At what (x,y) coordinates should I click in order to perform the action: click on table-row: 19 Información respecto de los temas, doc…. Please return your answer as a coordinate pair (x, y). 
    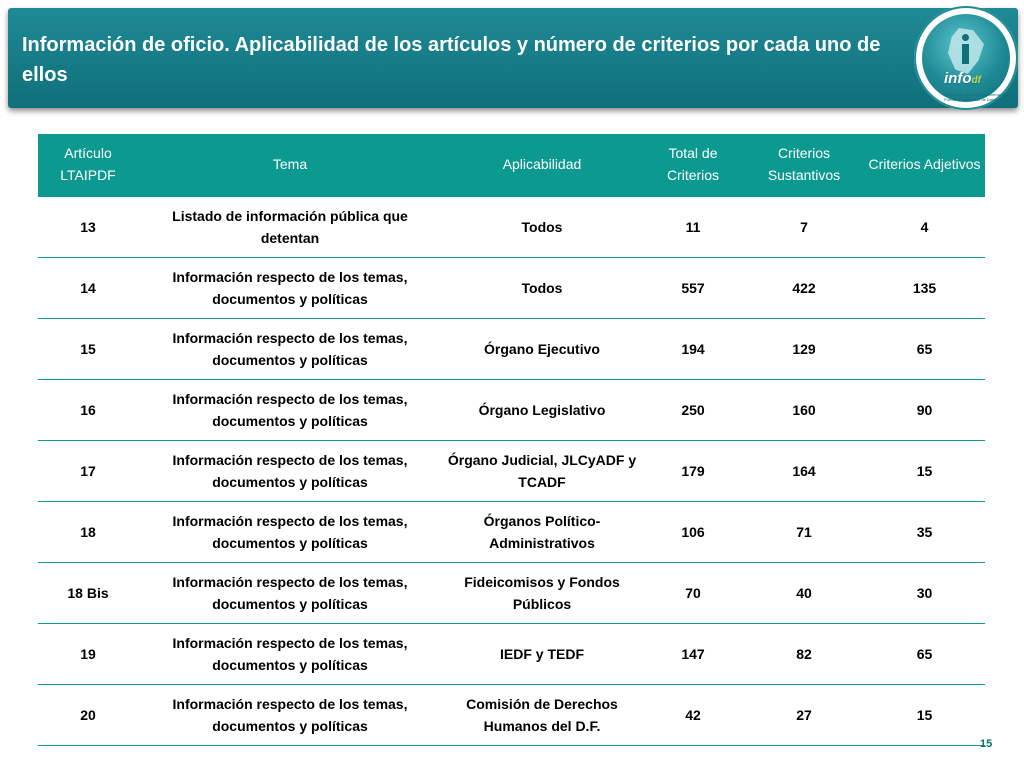
    Looking at the image, I should click on (511, 654).